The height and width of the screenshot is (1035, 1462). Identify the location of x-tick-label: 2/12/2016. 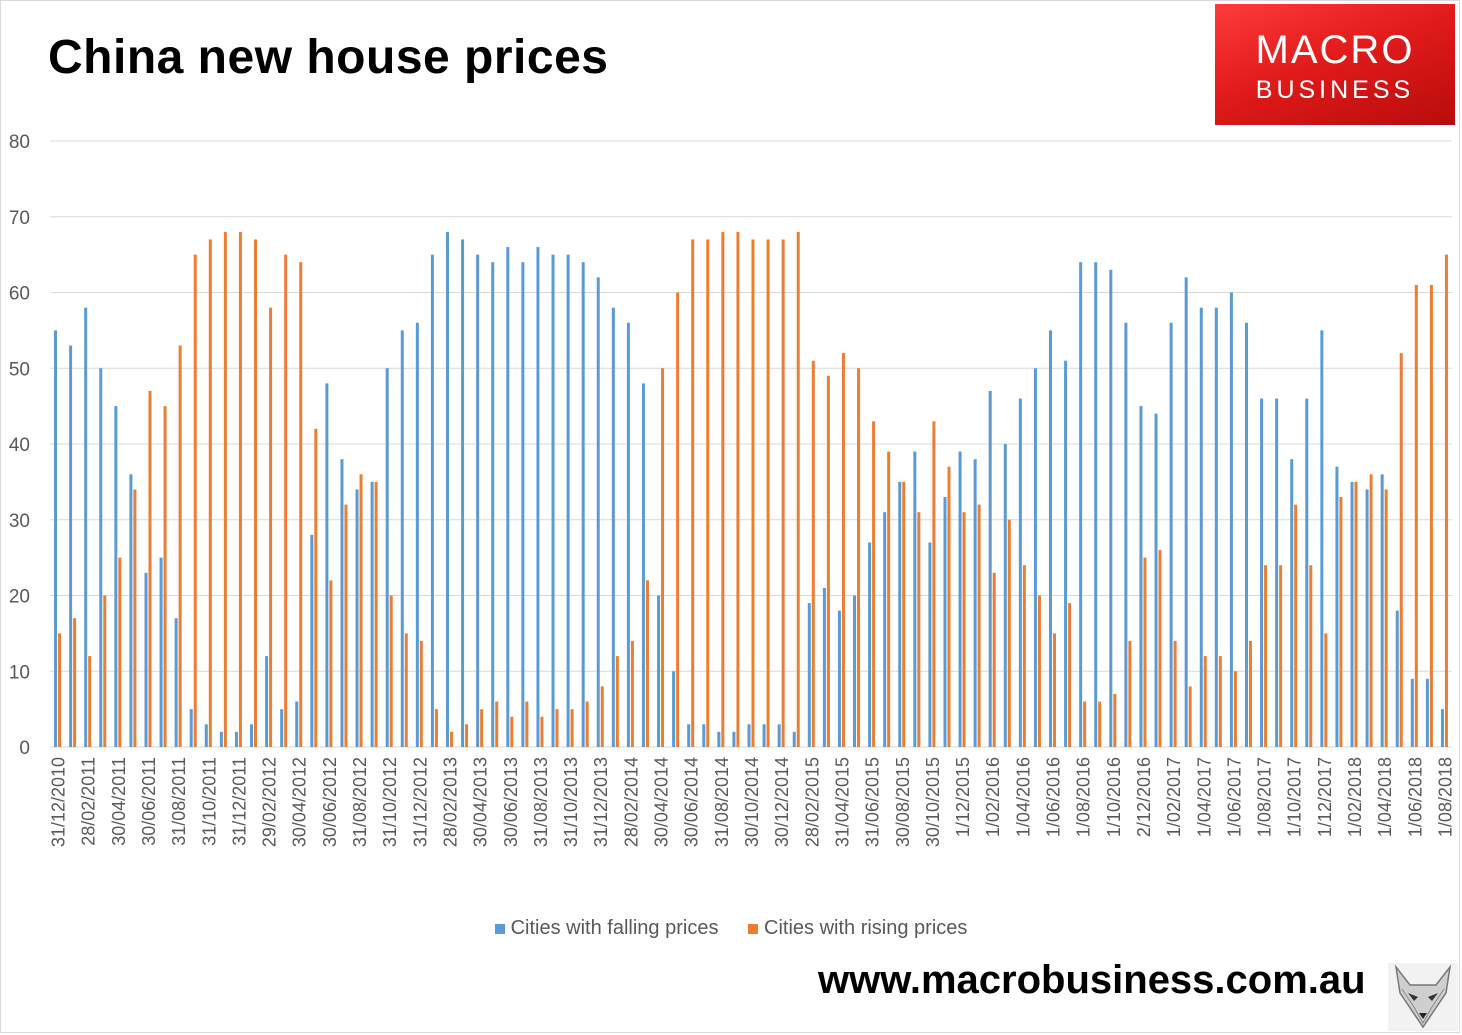
(1144, 797).